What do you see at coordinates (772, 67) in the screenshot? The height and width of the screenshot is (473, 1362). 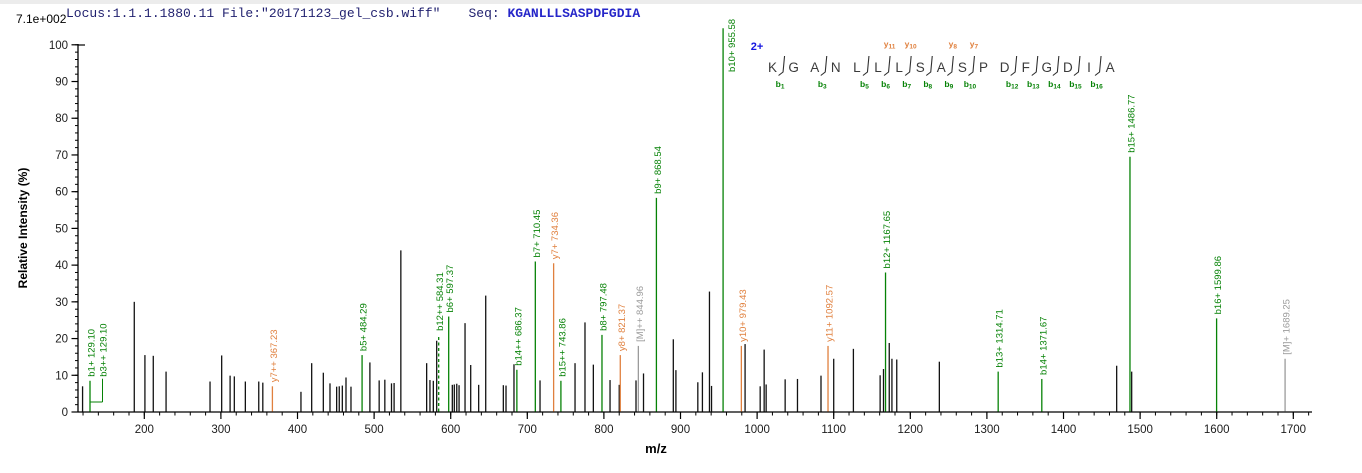 I see `sequence-residue: K` at bounding box center [772, 67].